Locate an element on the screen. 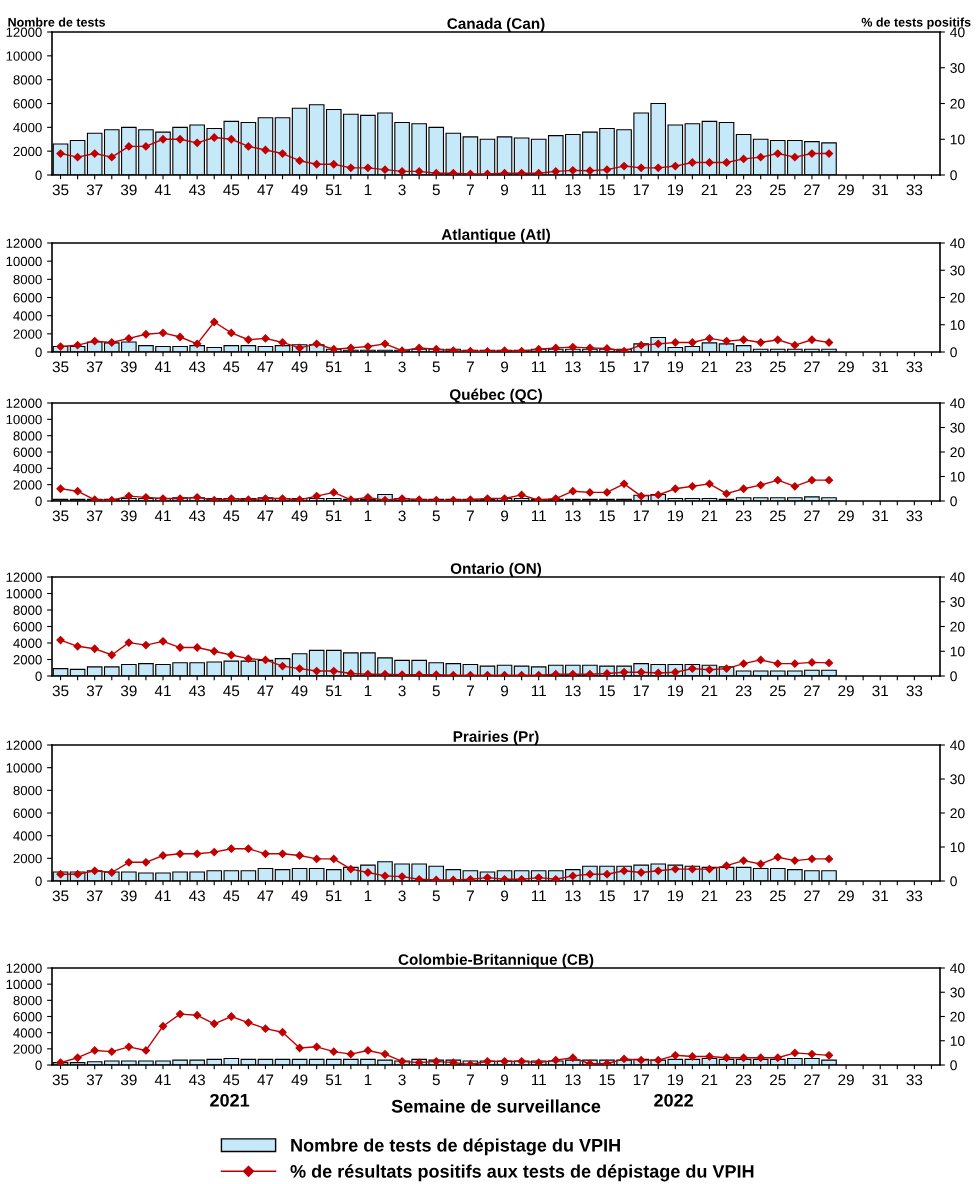  x-tick-label: 43 is located at coordinates (197, 367).